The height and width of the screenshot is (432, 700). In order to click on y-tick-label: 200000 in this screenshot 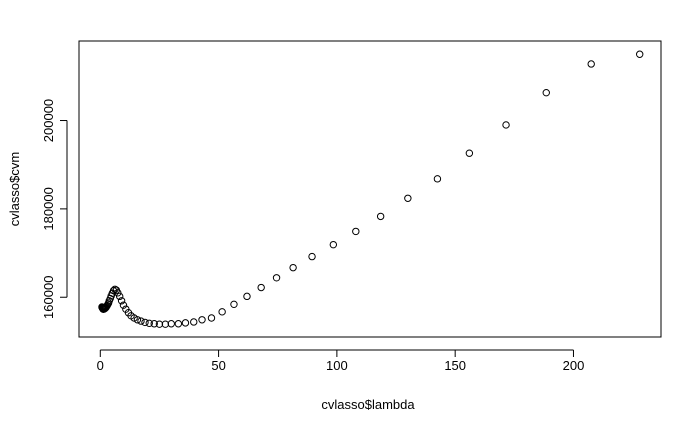, I will do `click(48, 120)`.